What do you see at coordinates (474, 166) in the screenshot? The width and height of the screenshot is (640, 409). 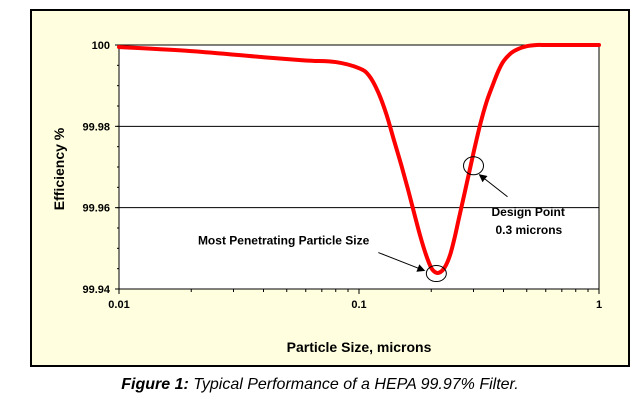 I see `design-point-marker-circle` at bounding box center [474, 166].